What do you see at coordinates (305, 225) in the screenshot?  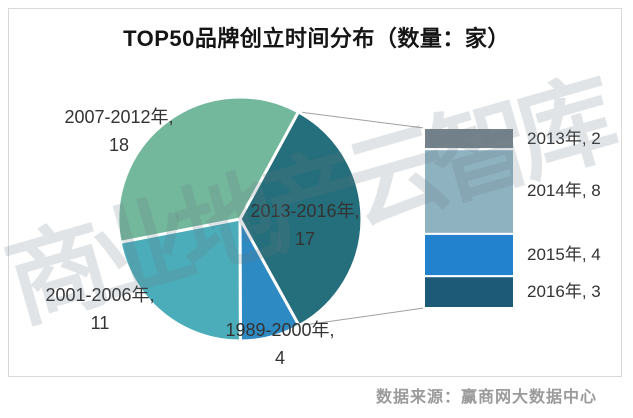 I see `pie-label-2013-2016: 2013-2016年, 17` at bounding box center [305, 225].